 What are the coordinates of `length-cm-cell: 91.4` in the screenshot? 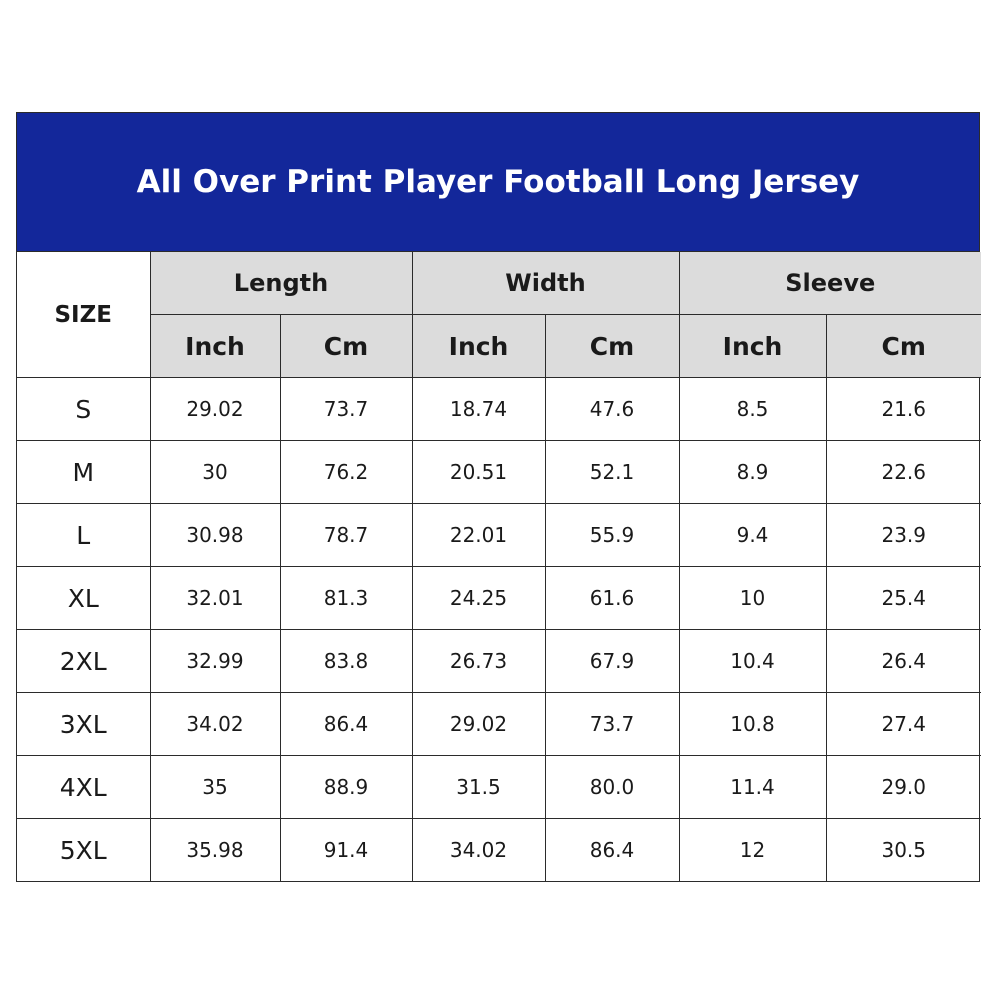 It's located at (346, 849).